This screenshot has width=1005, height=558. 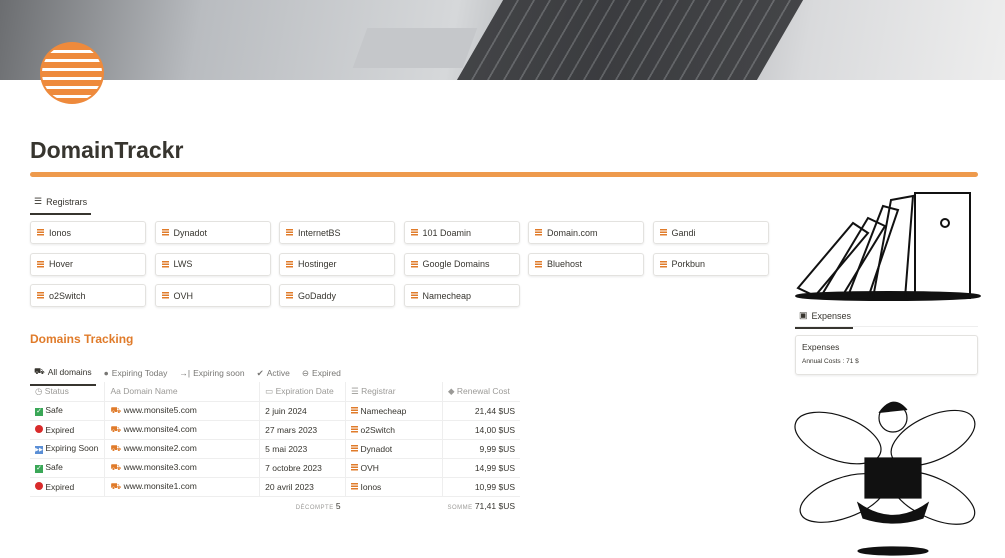 What do you see at coordinates (481, 487) in the screenshot?
I see `cost-cell: 10,99 $US` at bounding box center [481, 487].